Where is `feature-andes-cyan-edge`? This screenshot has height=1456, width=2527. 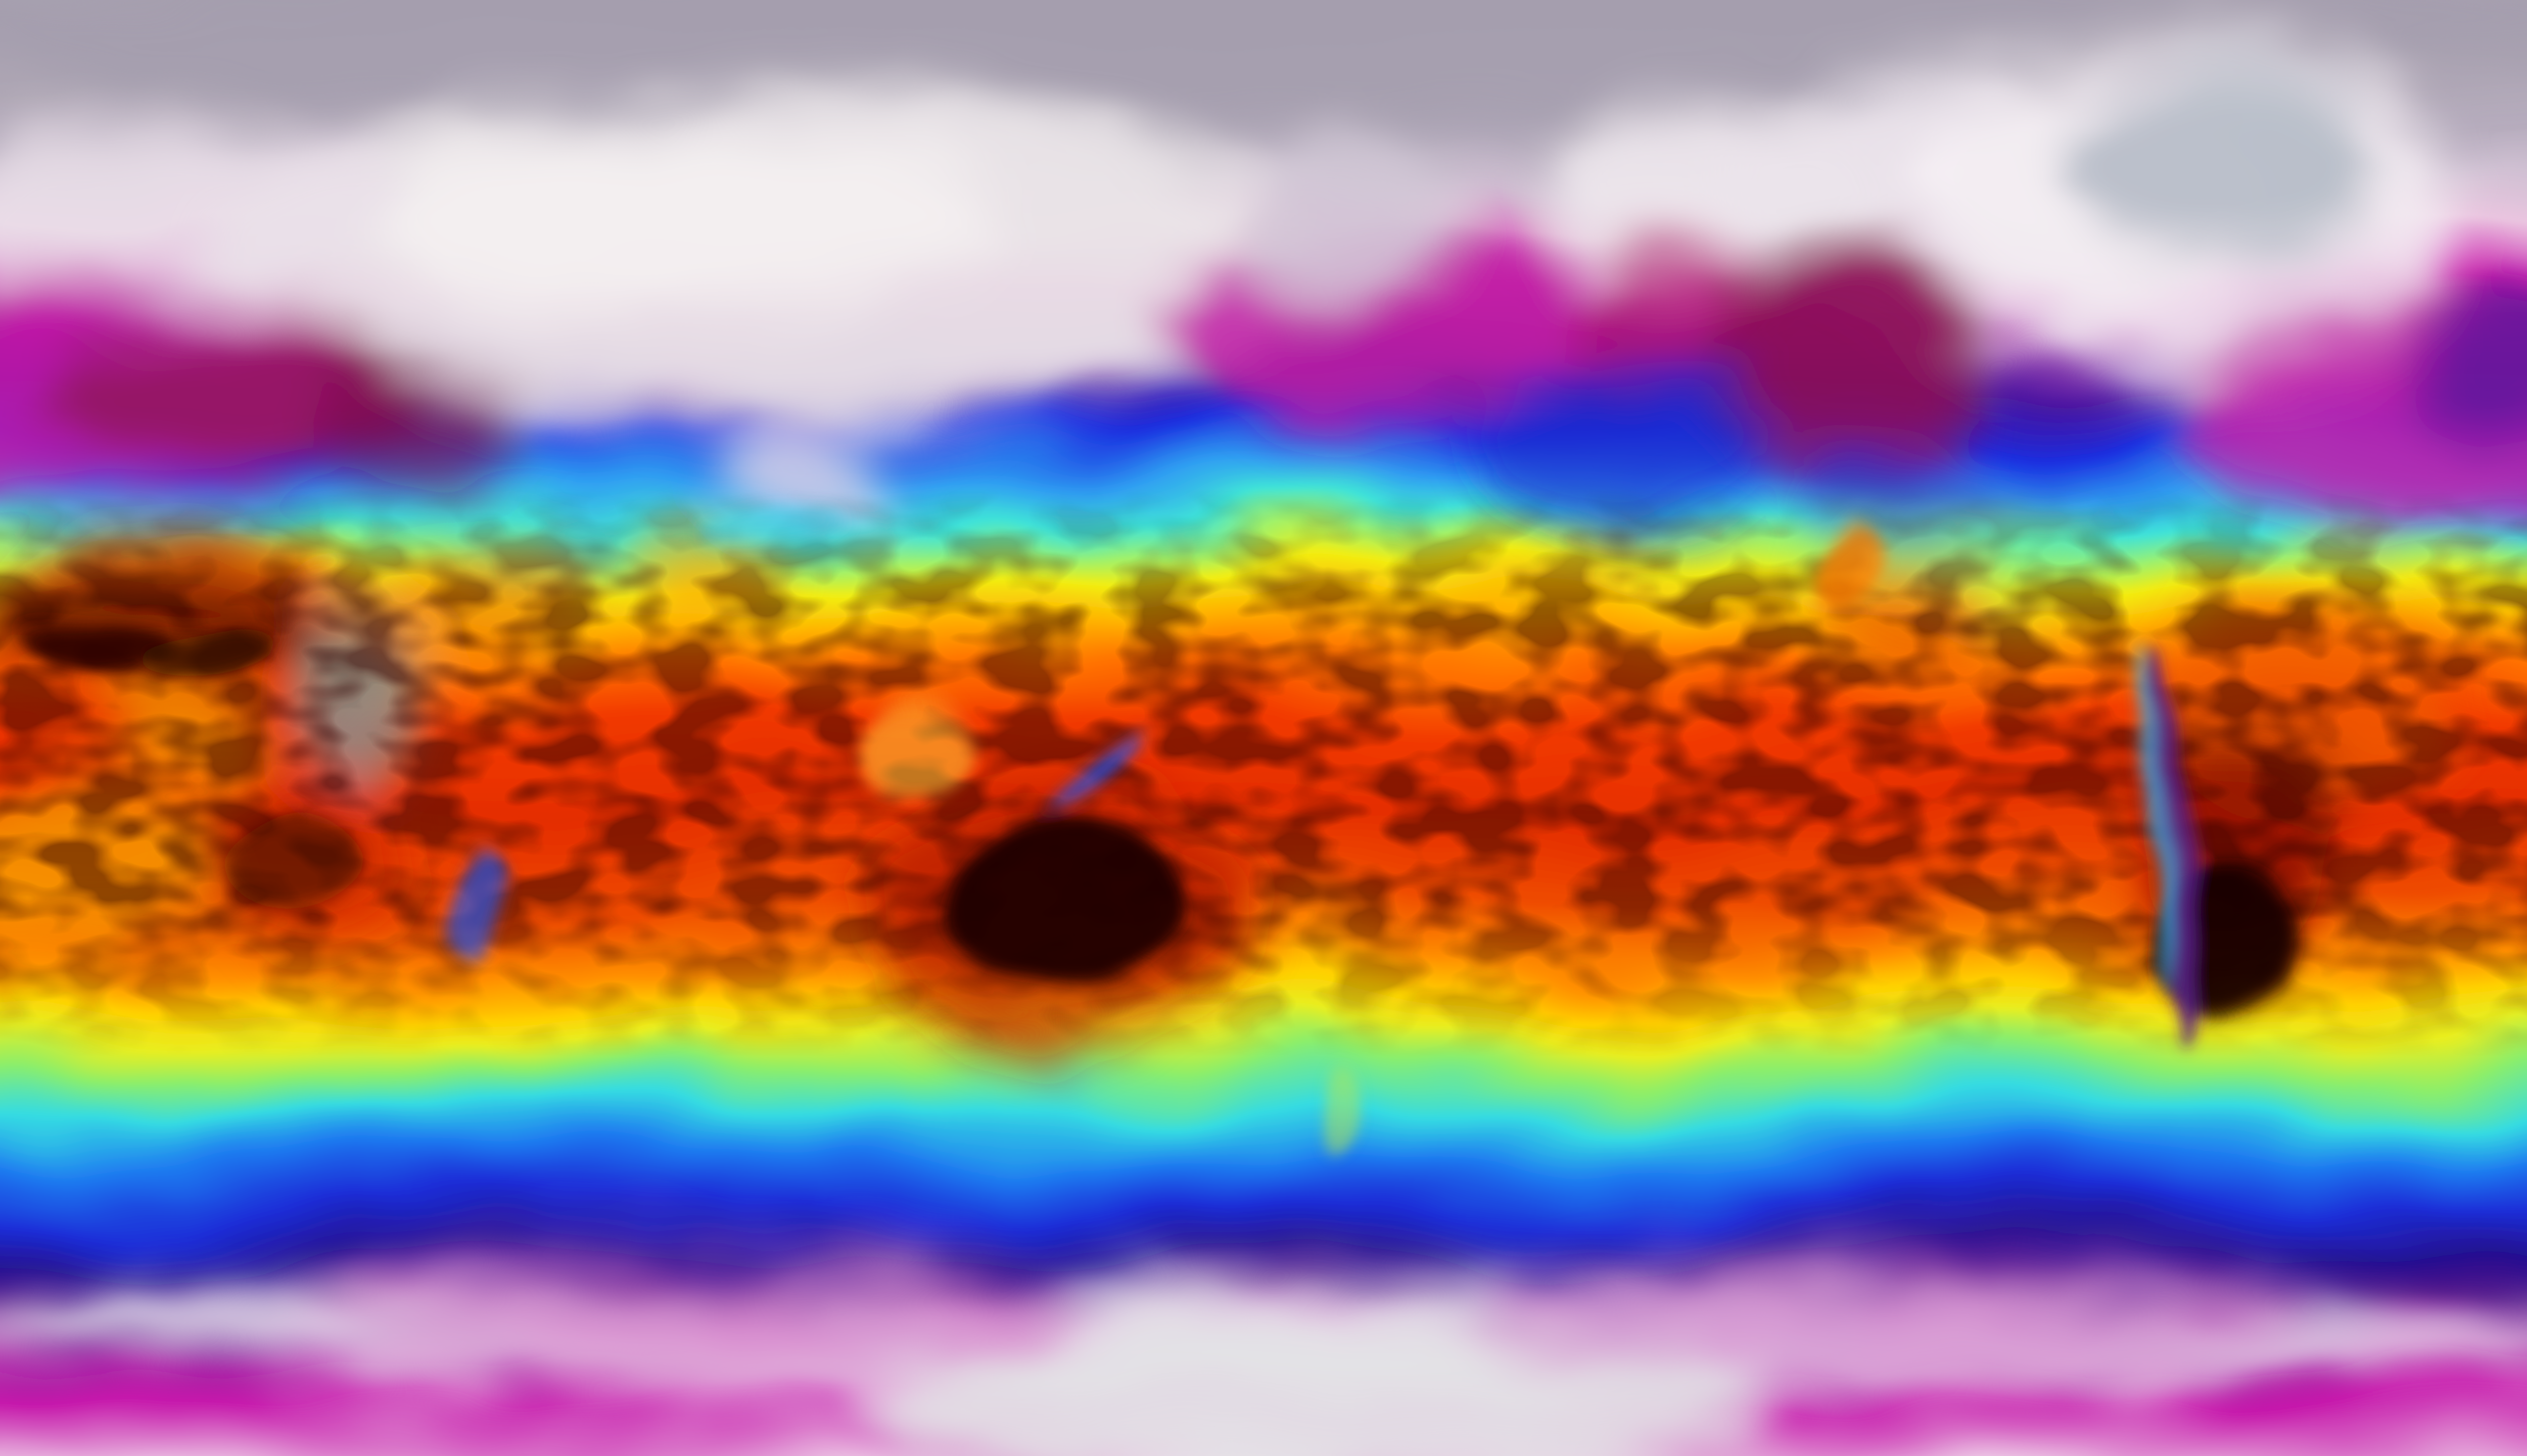
feature-andes-cyan-edge is located at coordinates (2156, 811).